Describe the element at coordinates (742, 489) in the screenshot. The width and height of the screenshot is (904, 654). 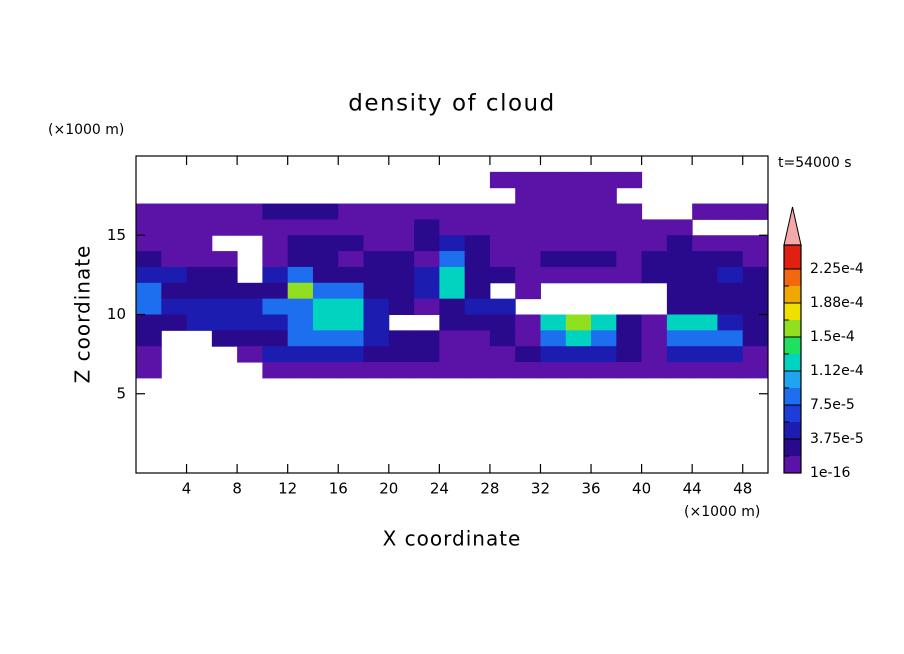
I see `x-tick-label: 48` at that location.